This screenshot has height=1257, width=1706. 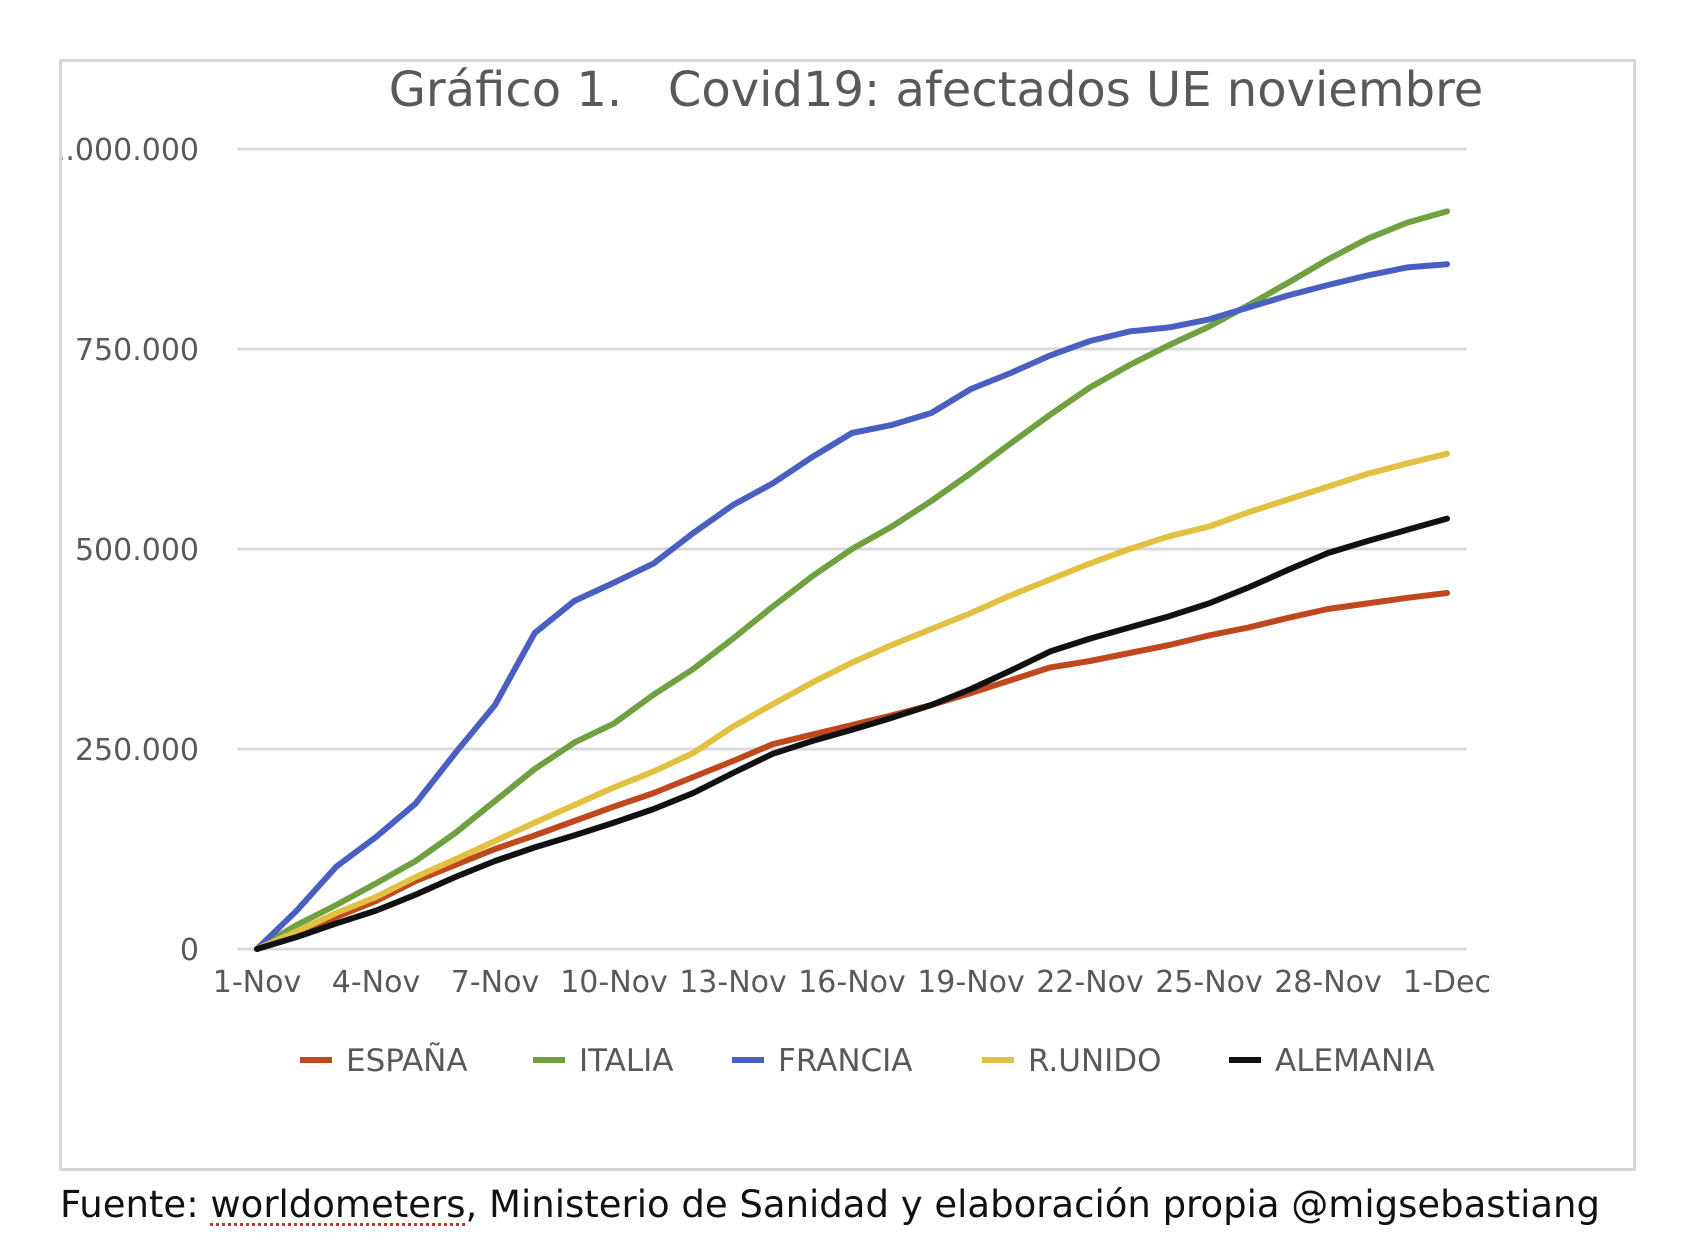 What do you see at coordinates (137, 550) in the screenshot?
I see `y-tick-label: 500.000` at bounding box center [137, 550].